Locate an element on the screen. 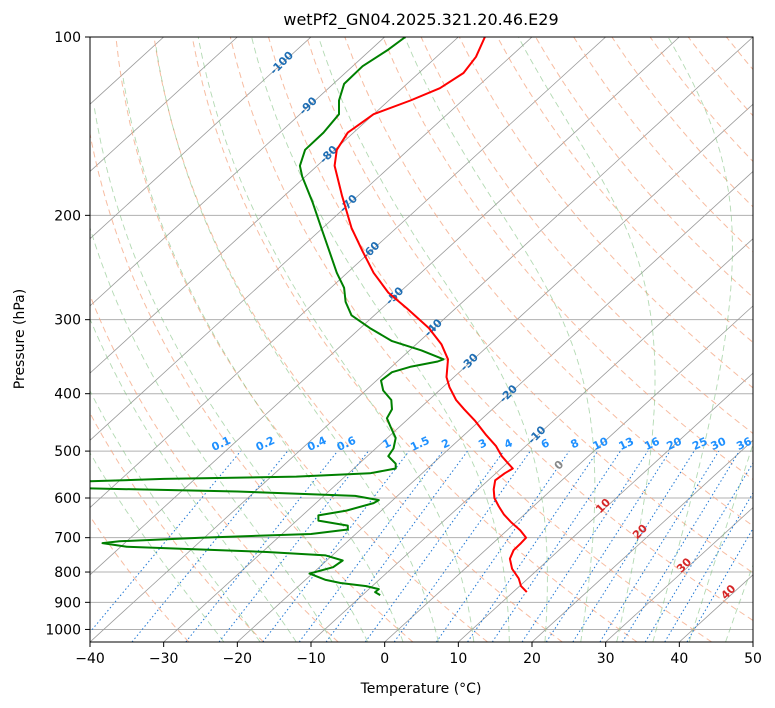 The image size is (775, 708). mixing-ratio-label: 13 is located at coordinates (626, 444).